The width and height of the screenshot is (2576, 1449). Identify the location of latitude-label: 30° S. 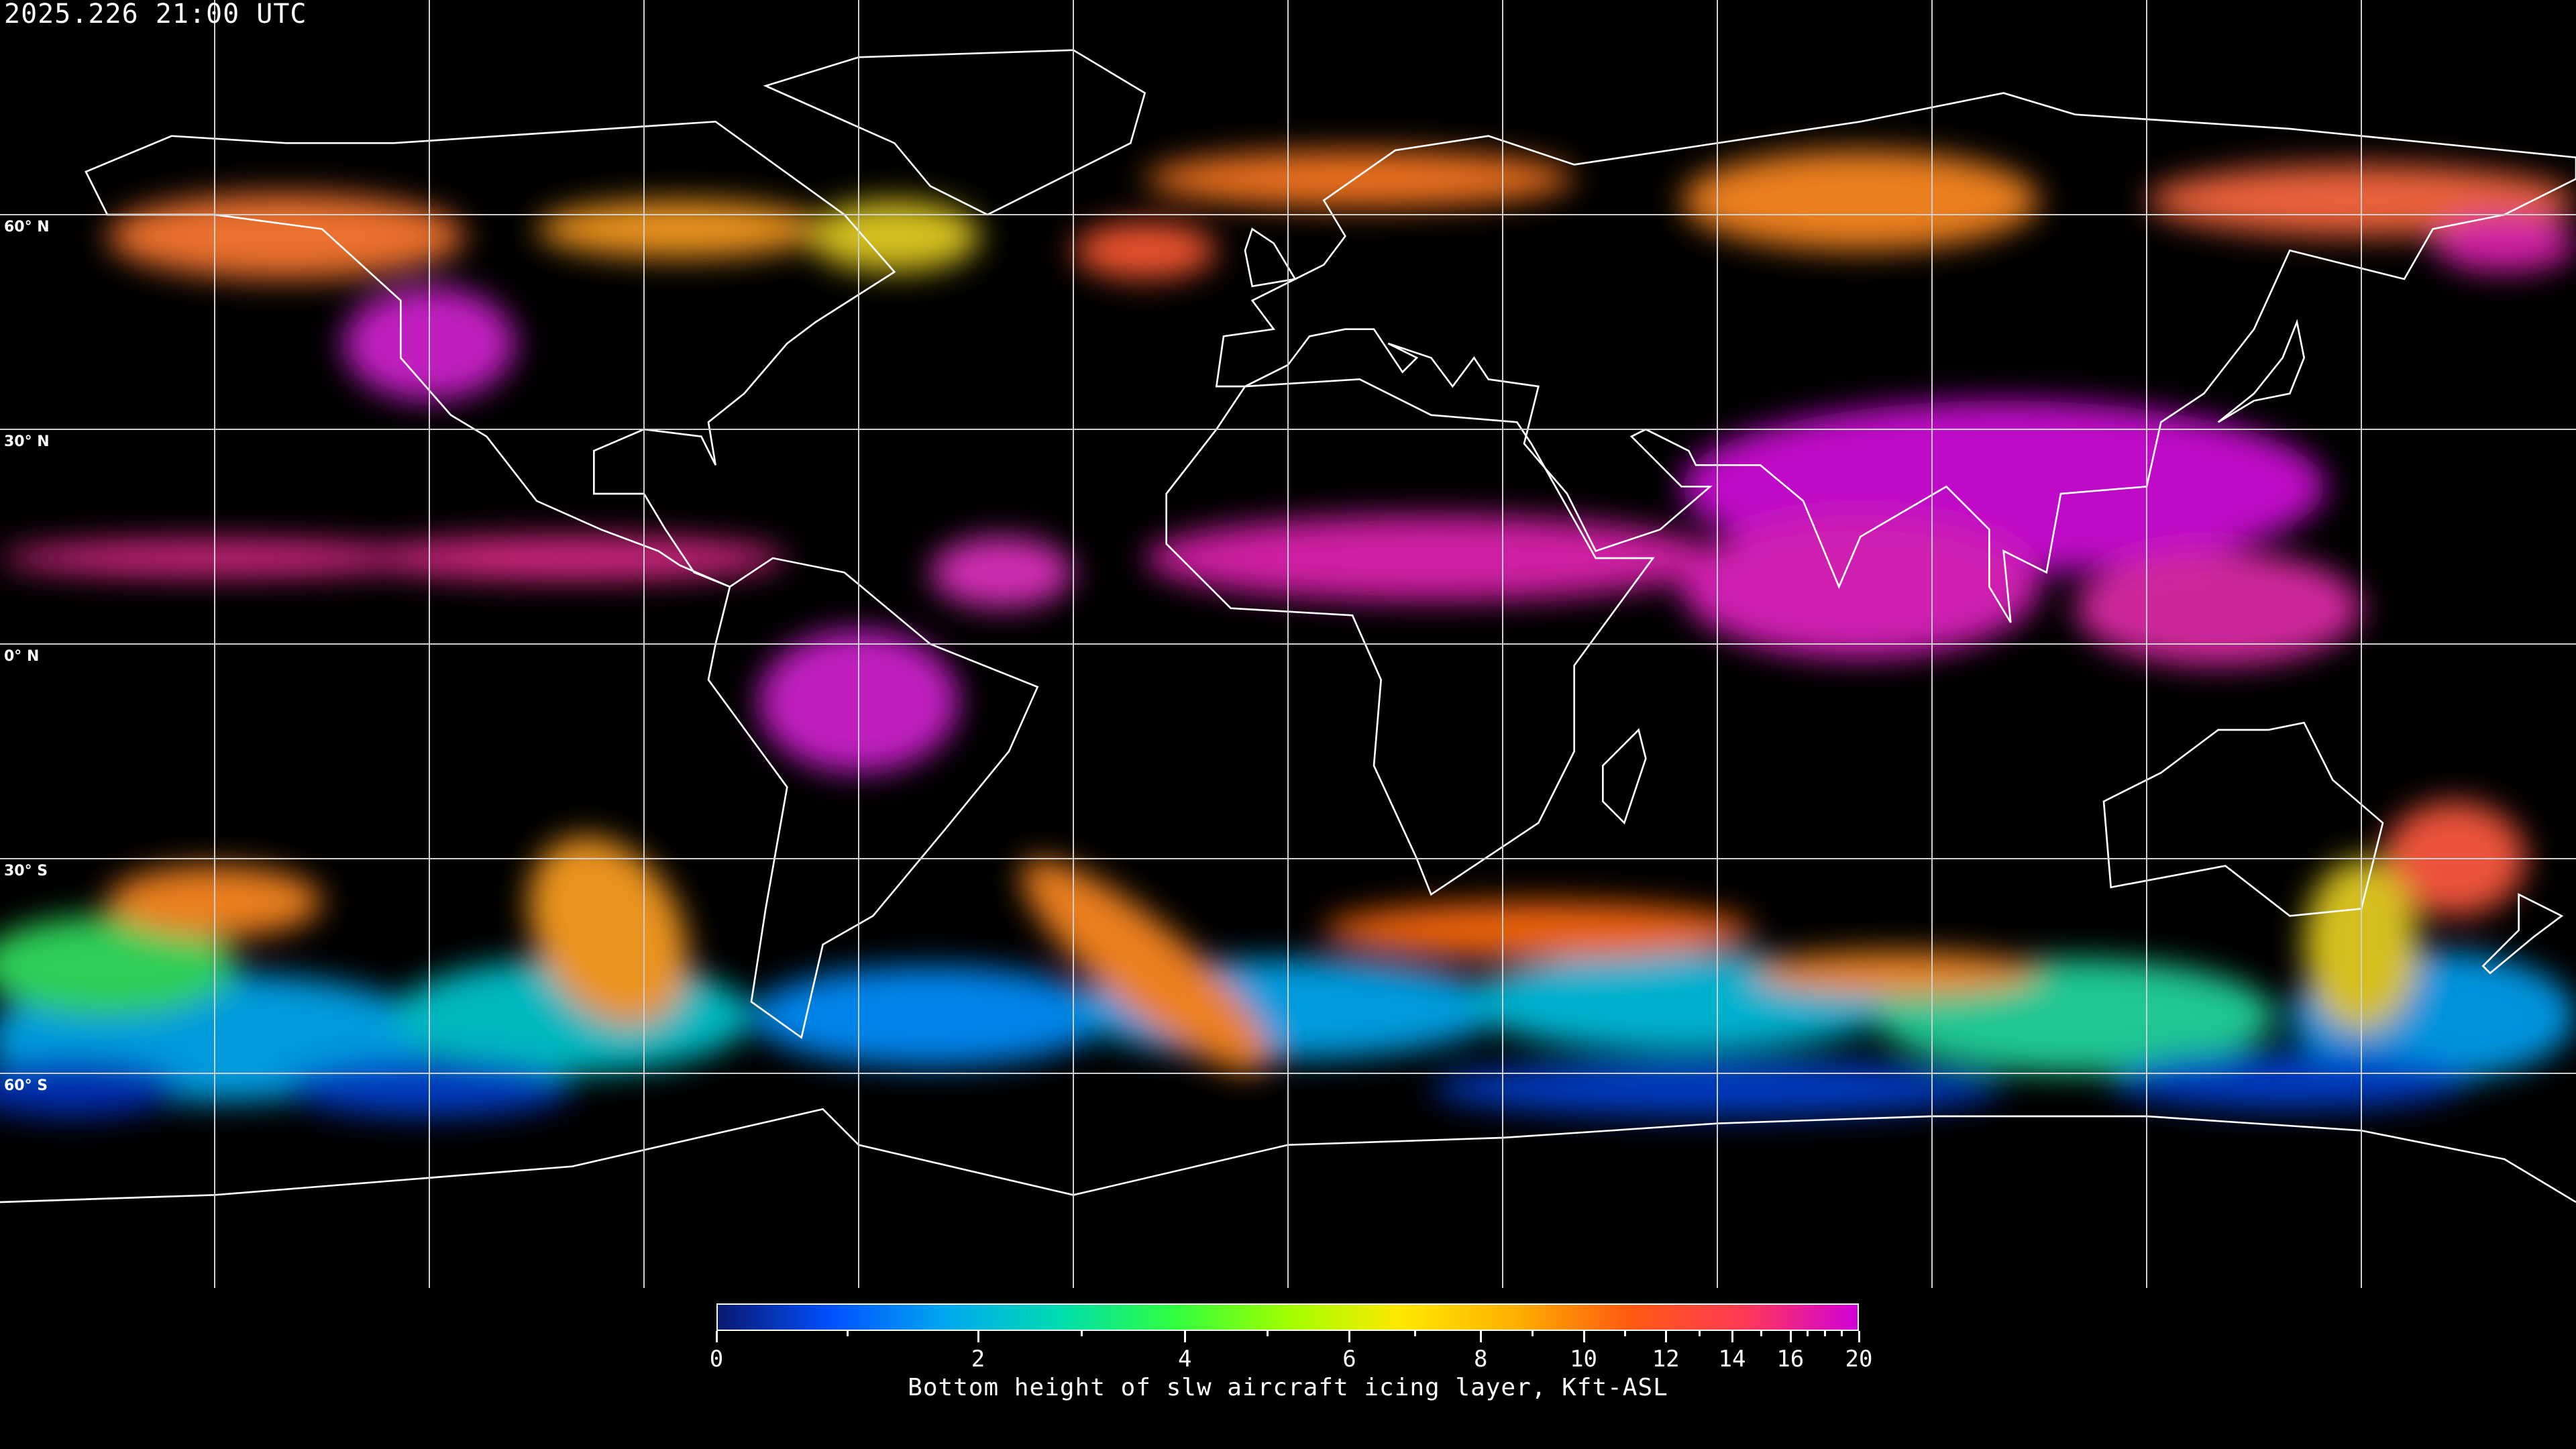
(26, 871).